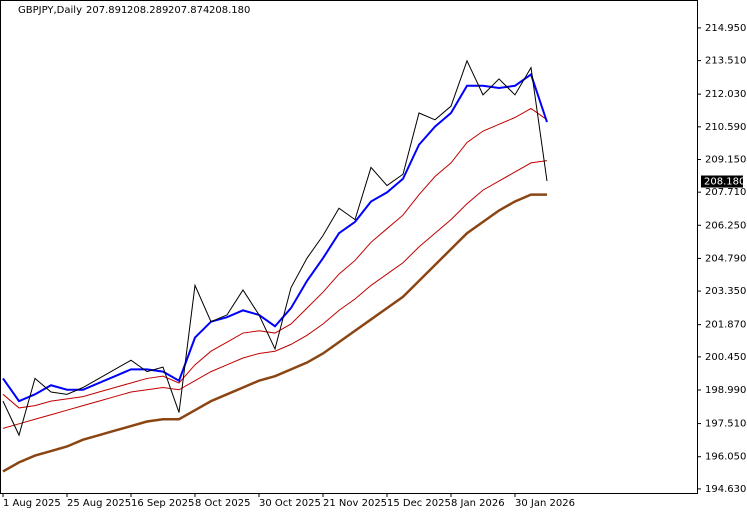  Describe the element at coordinates (725, 424) in the screenshot. I see `y-tick-label: 197.510` at that location.